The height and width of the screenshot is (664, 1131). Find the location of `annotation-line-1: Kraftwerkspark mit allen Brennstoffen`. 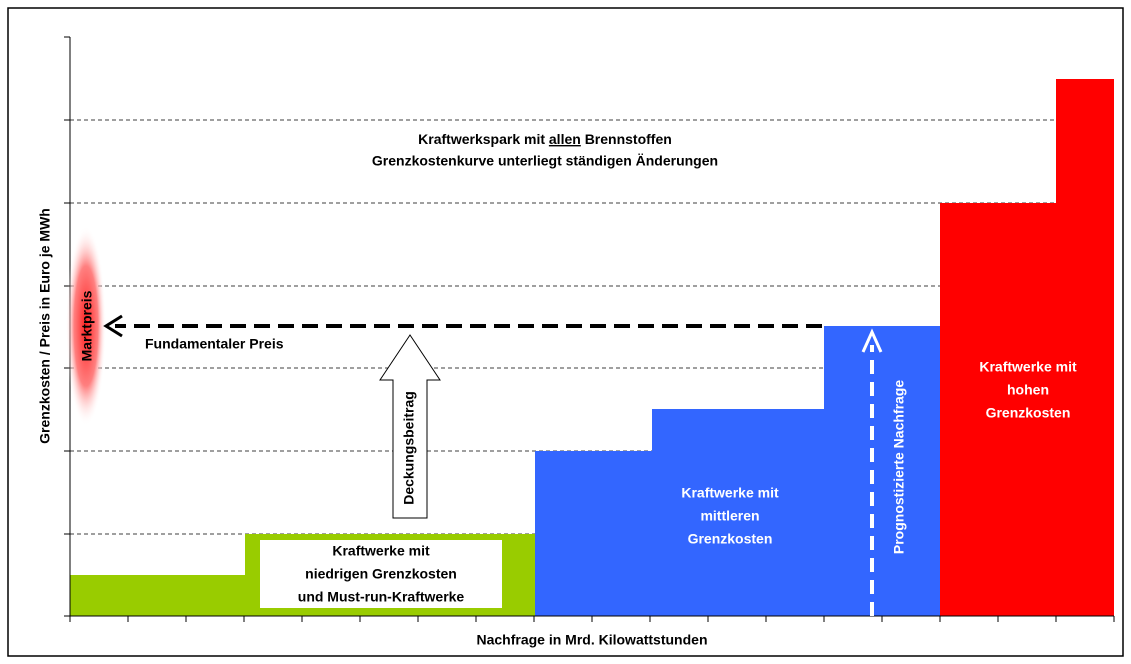

annotation-line-1: Kraftwerkspark mit allen Brennstoffen is located at coordinates (545, 139).